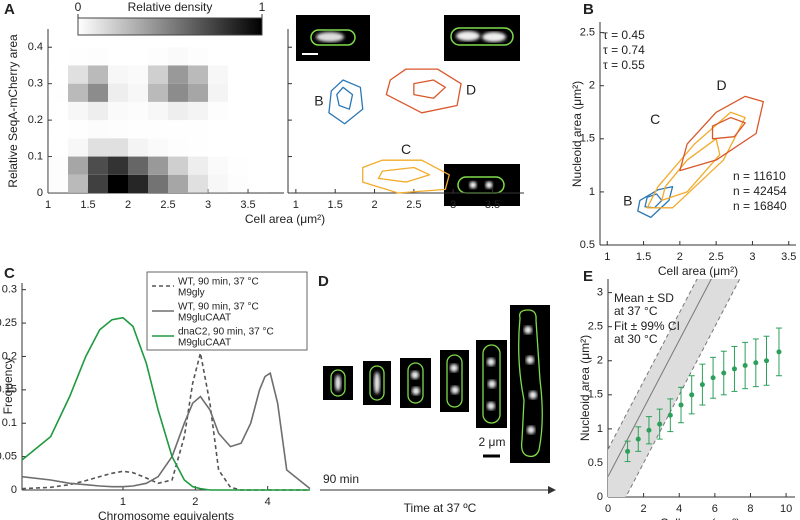  Describe the element at coordinates (698, 271) in the screenshot. I see `x-axis-label: Cell area (μm²)` at that location.